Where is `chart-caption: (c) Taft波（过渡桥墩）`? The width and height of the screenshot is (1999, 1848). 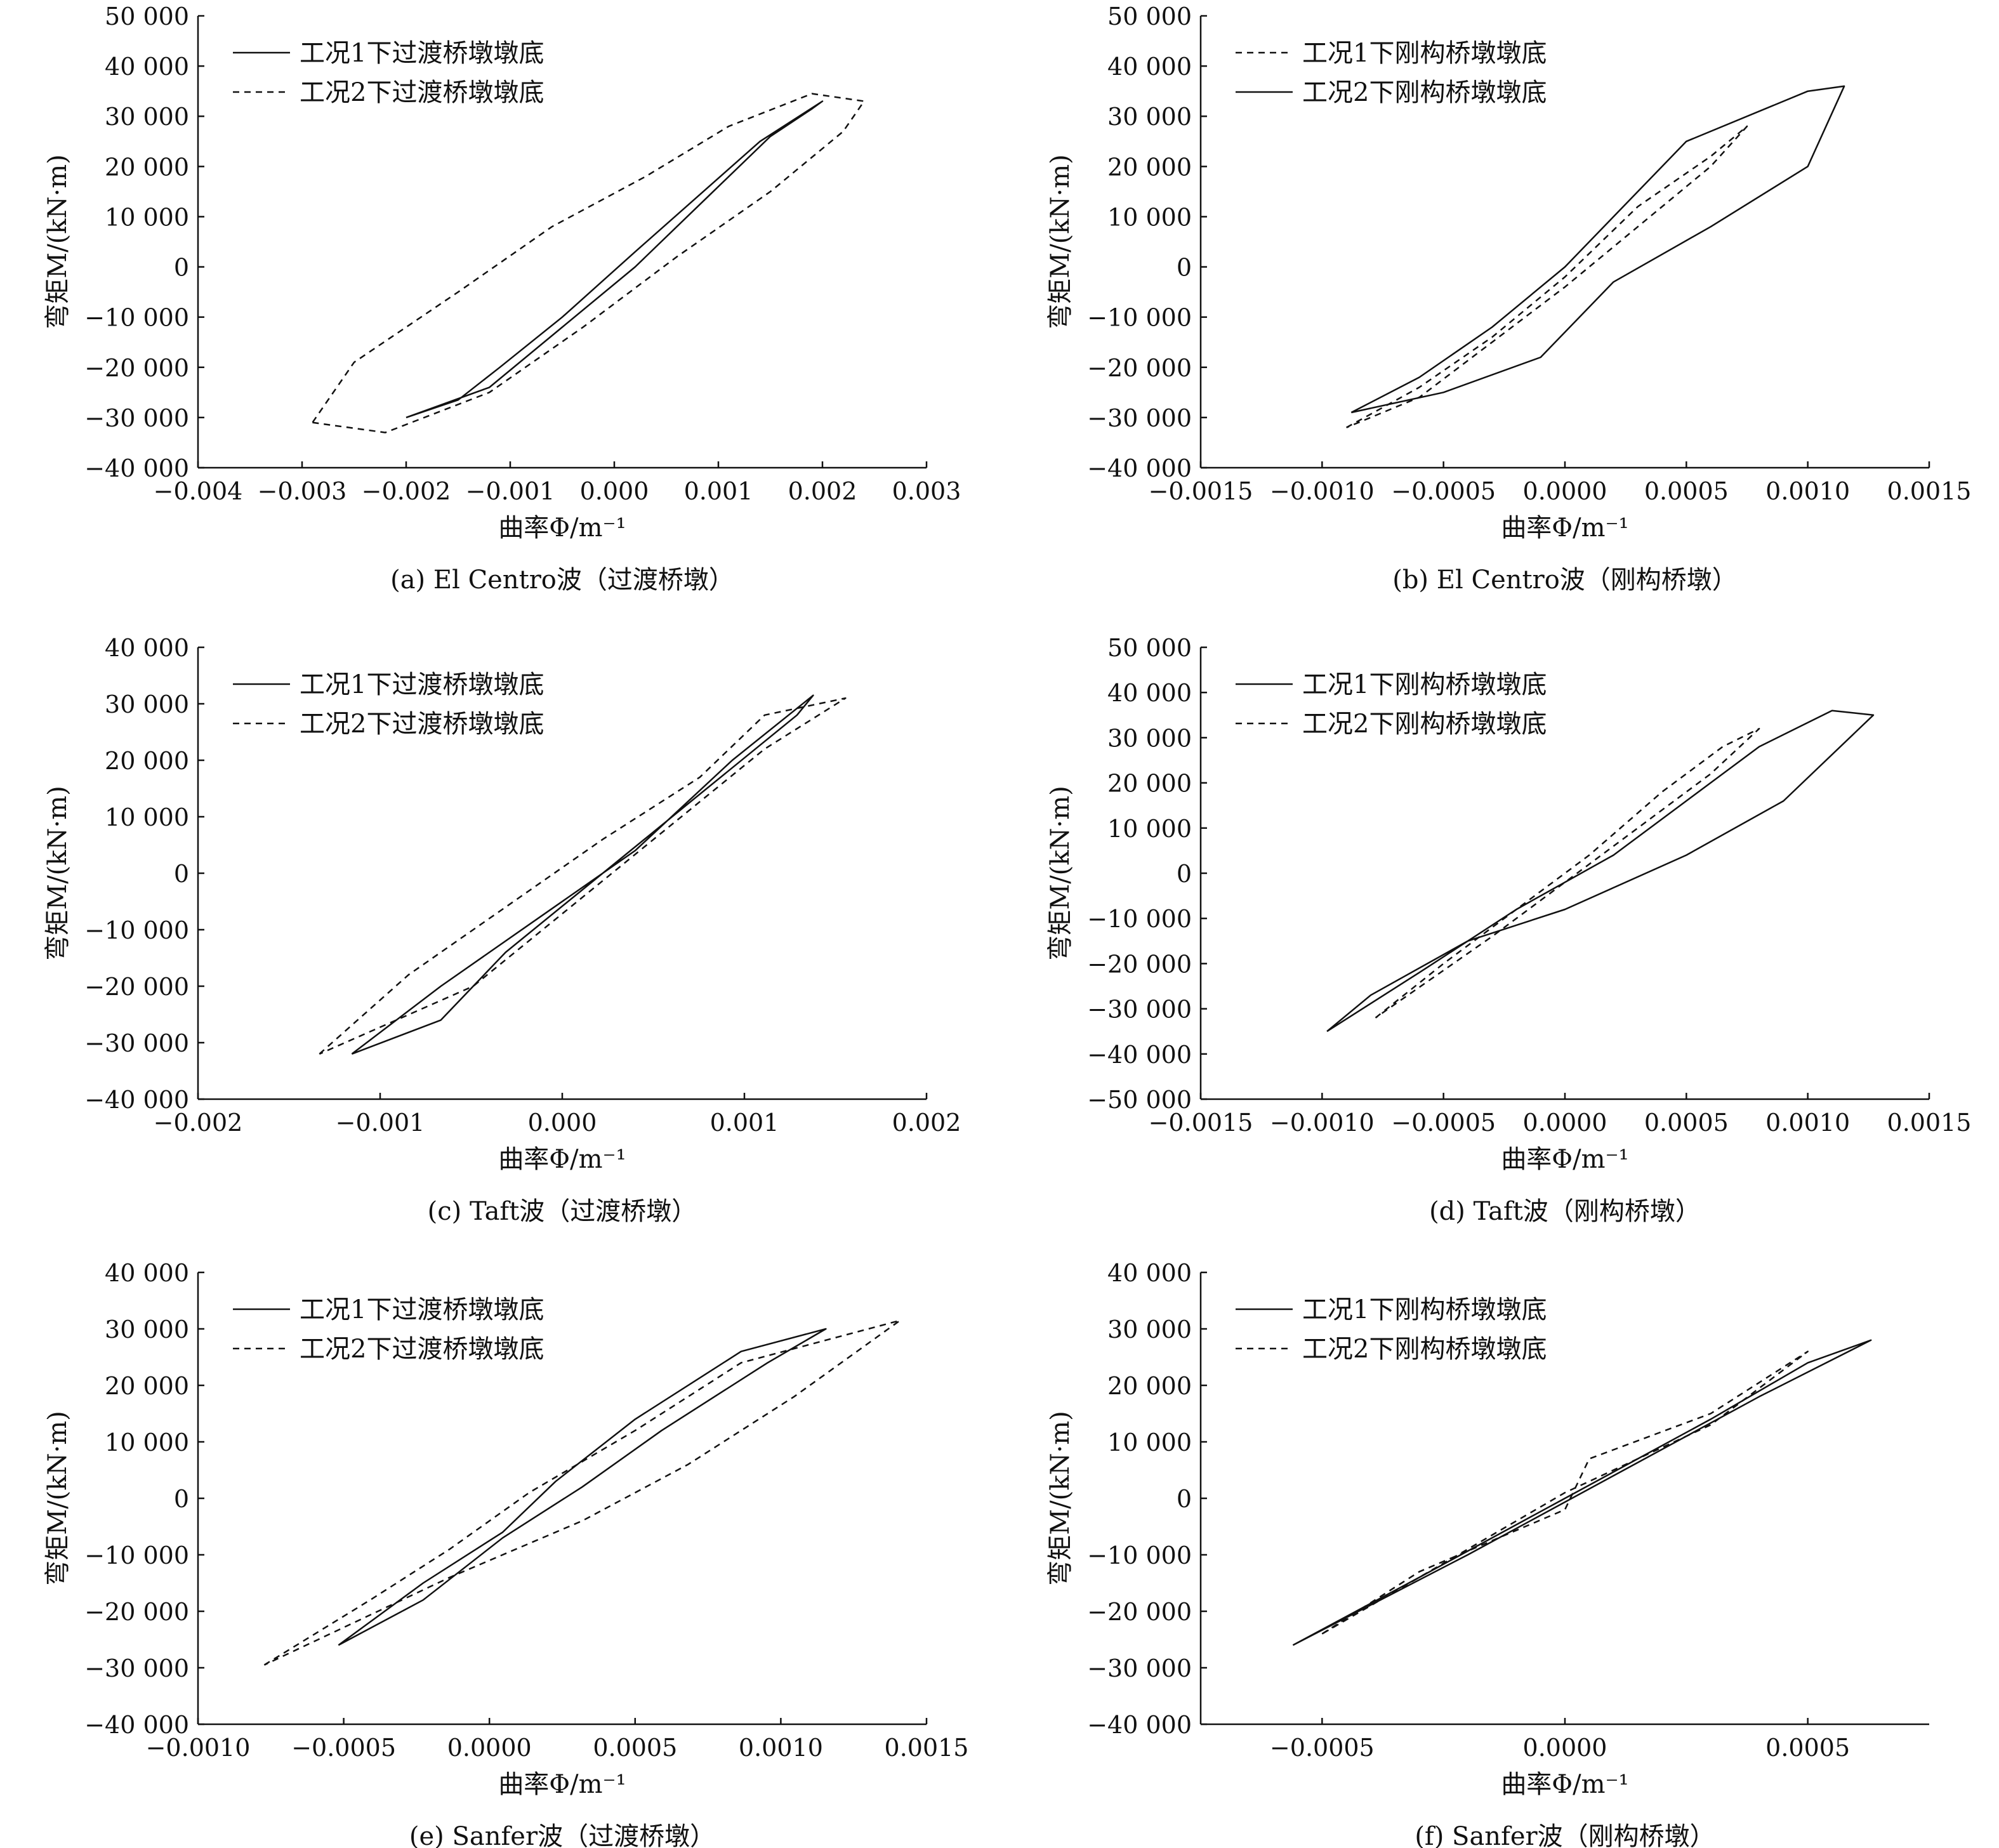
chart-caption: (c) Taft波（过渡桥墩） is located at coordinates (562, 1211).